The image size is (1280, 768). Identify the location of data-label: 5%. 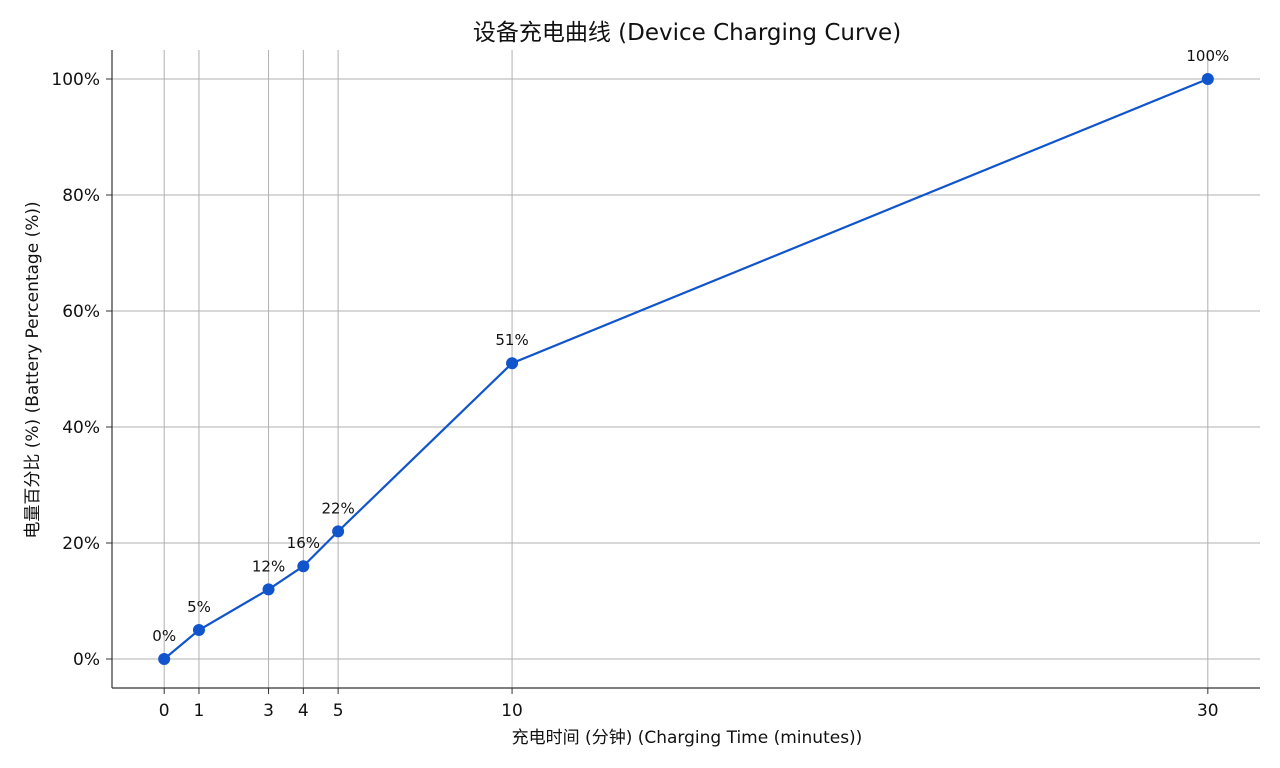
(199, 607).